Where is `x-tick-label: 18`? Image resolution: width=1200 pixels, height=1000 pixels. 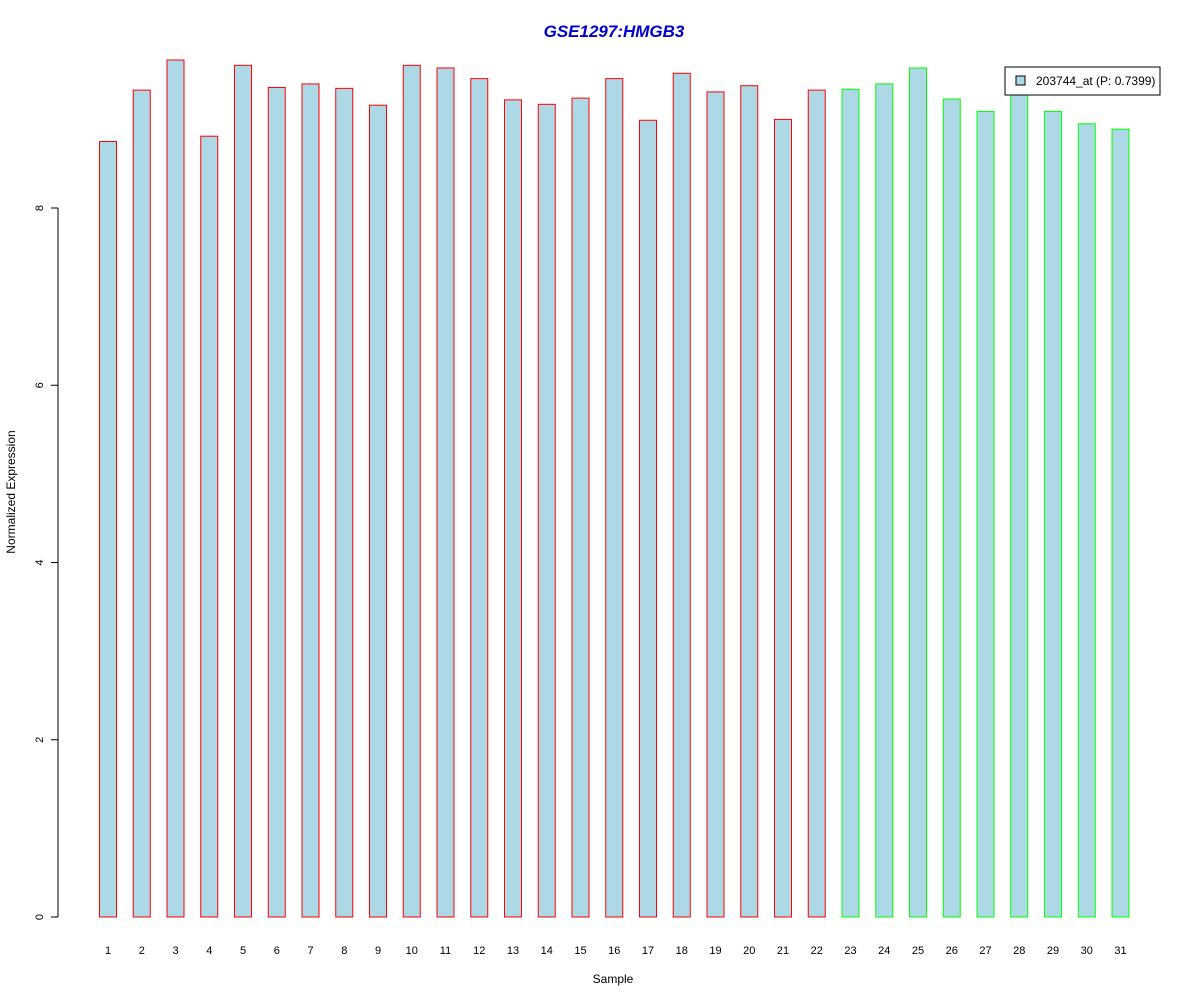 x-tick-label: 18 is located at coordinates (682, 951).